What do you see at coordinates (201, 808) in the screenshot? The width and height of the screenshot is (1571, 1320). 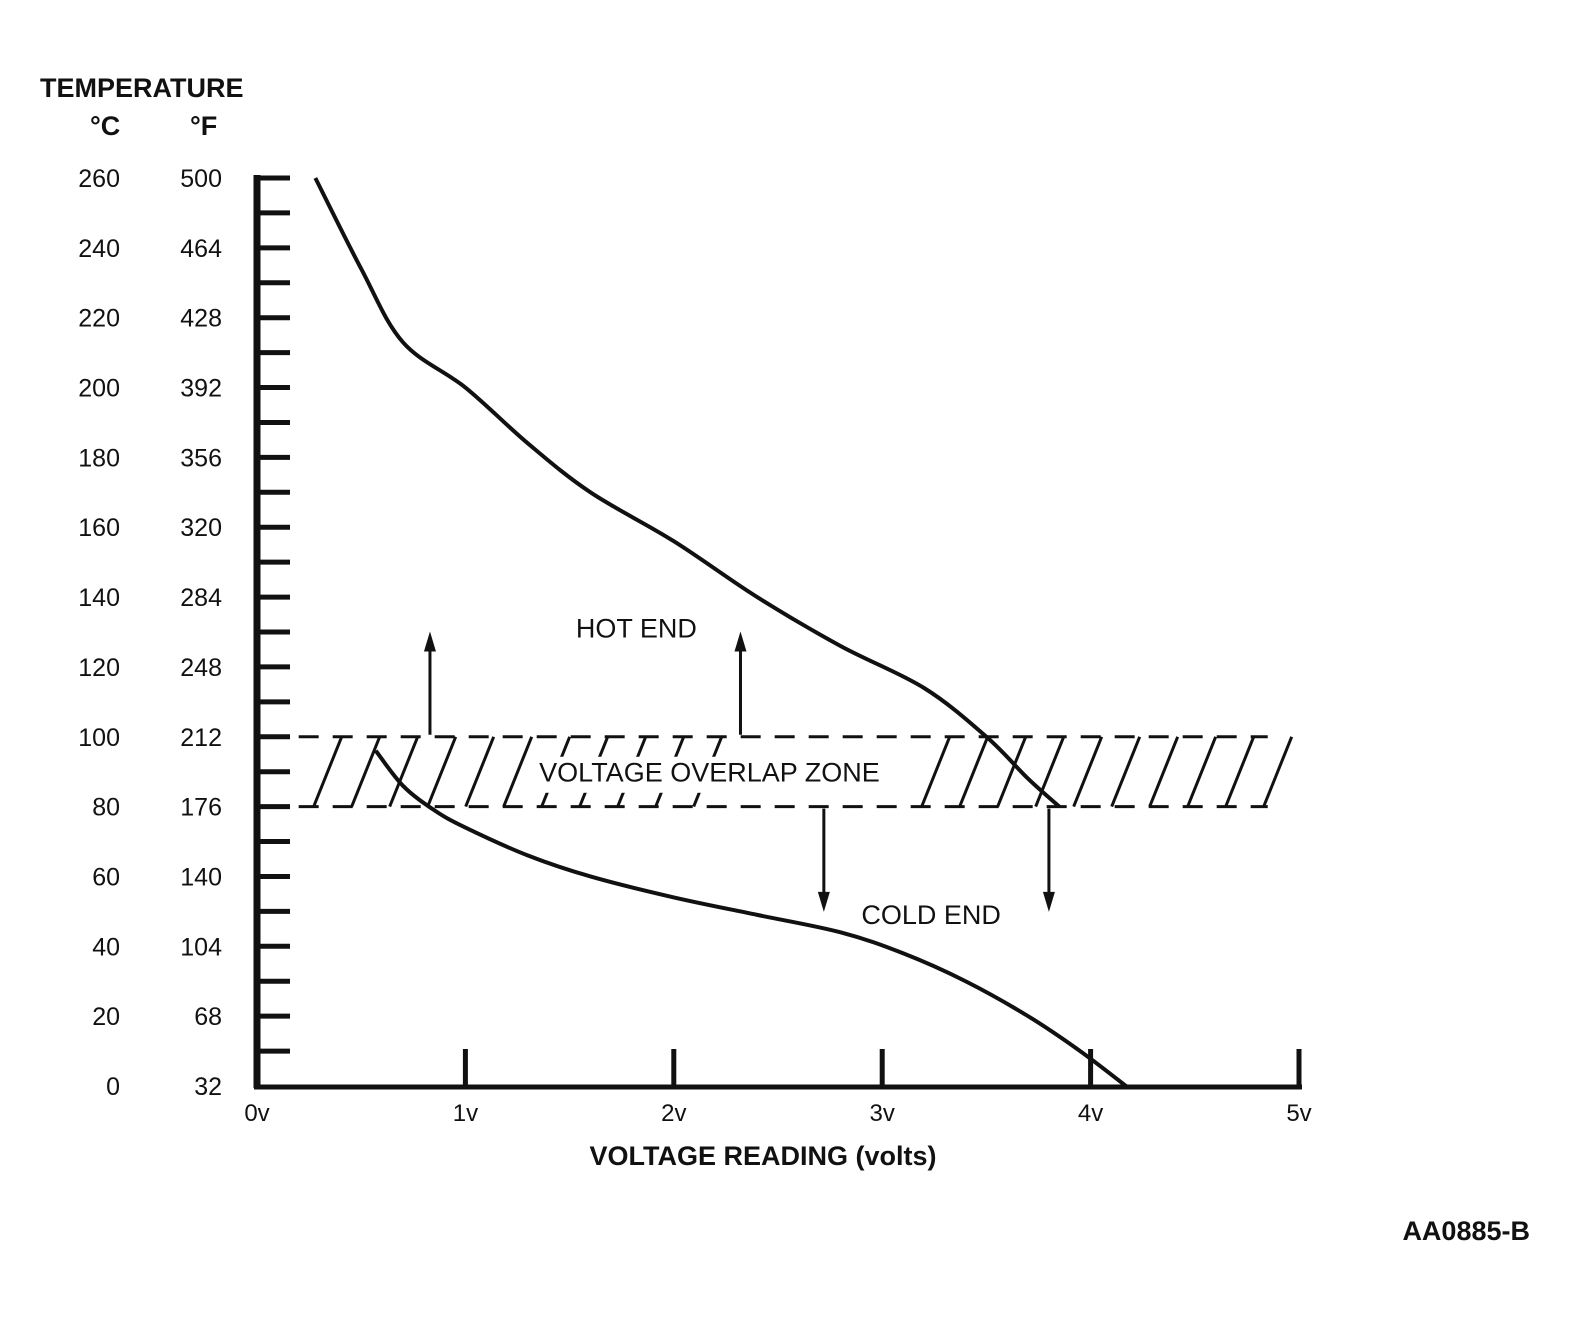 I see `y-tick-label-f-176: 176` at bounding box center [201, 808].